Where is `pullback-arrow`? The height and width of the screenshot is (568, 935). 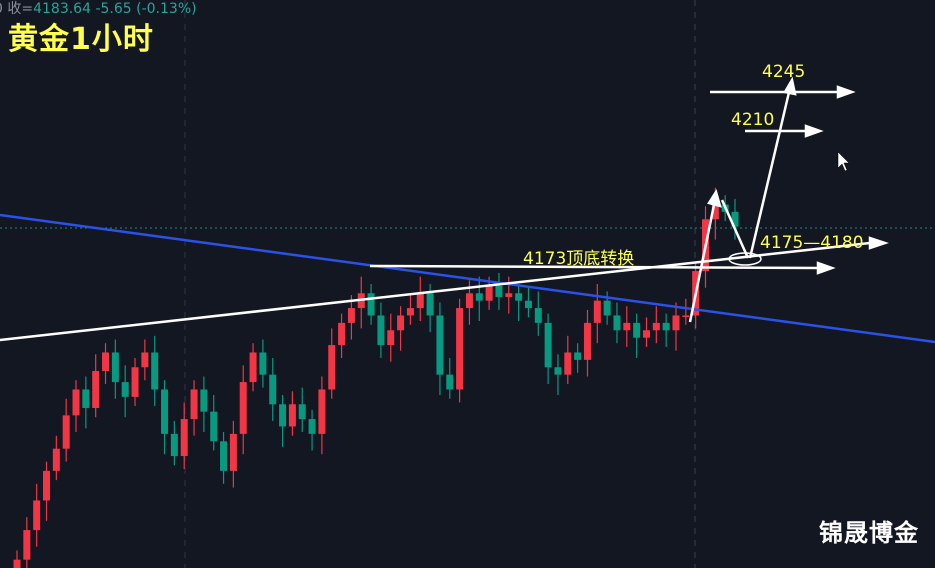
pullback-arrow is located at coordinates (735, 229).